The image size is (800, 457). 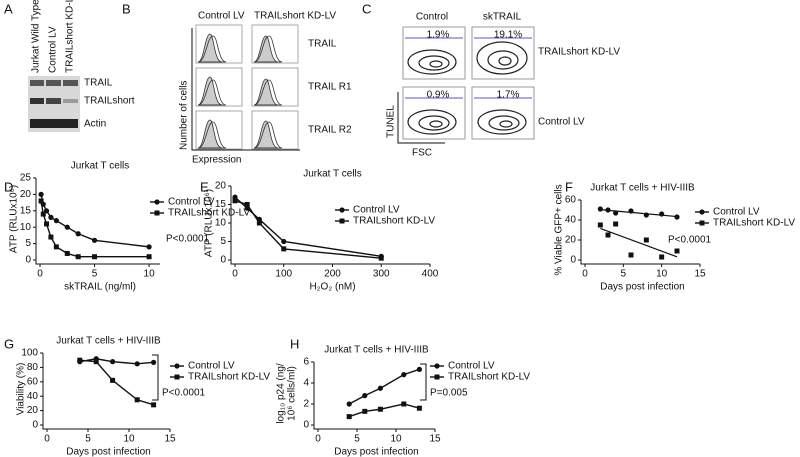 I want to click on blot-row-label: TRAILshort, so click(x=109, y=101).